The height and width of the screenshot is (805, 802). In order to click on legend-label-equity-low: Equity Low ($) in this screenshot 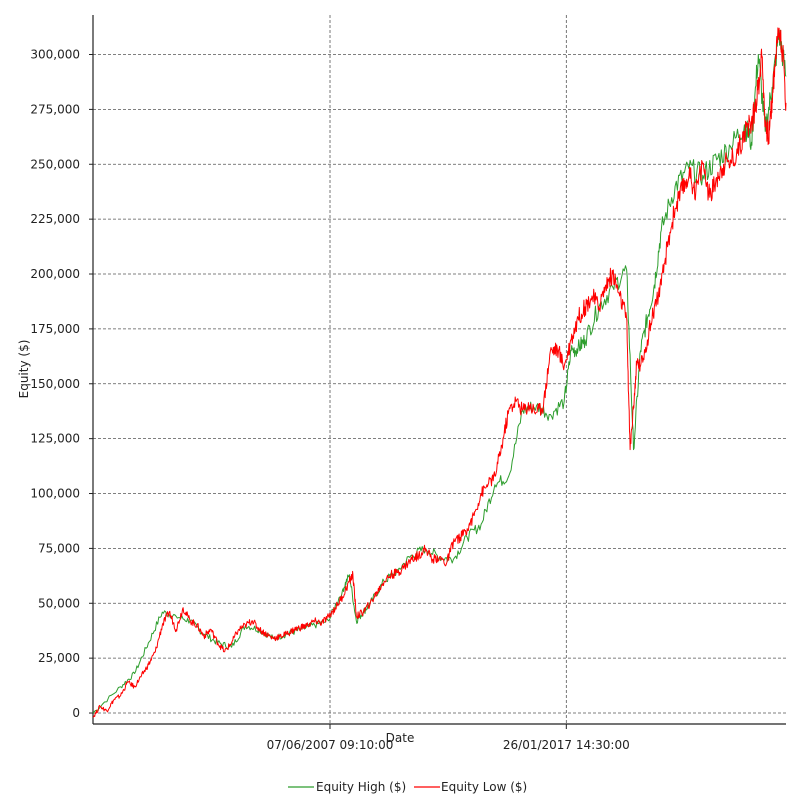, I will do `click(484, 787)`.